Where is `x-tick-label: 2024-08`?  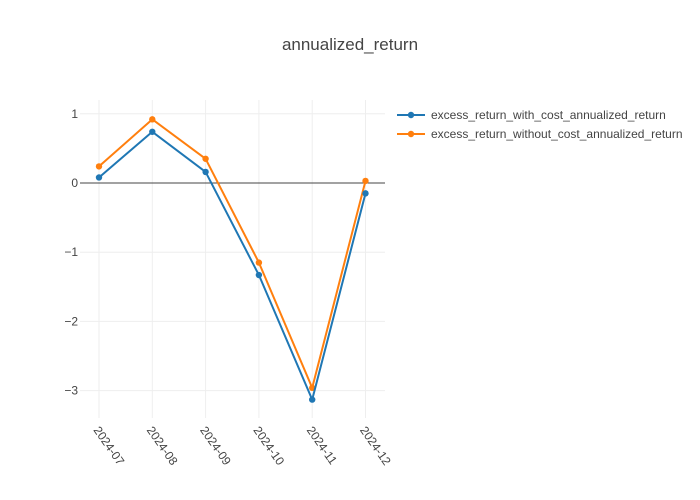
x-tick-label: 2024-08 is located at coordinates (162, 446).